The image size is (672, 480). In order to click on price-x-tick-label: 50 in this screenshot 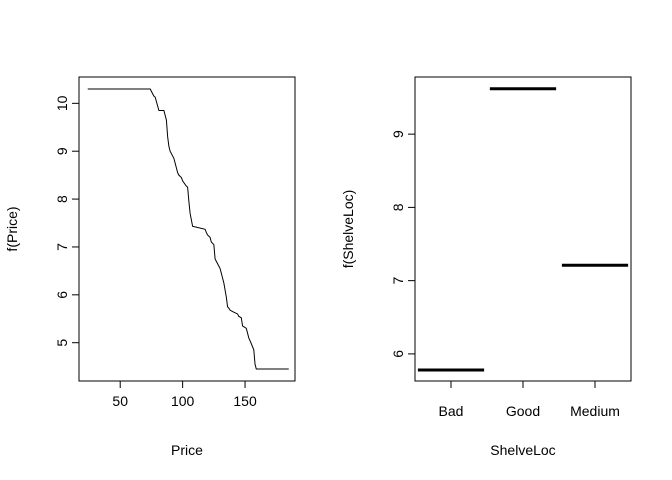, I will do `click(120, 401)`.